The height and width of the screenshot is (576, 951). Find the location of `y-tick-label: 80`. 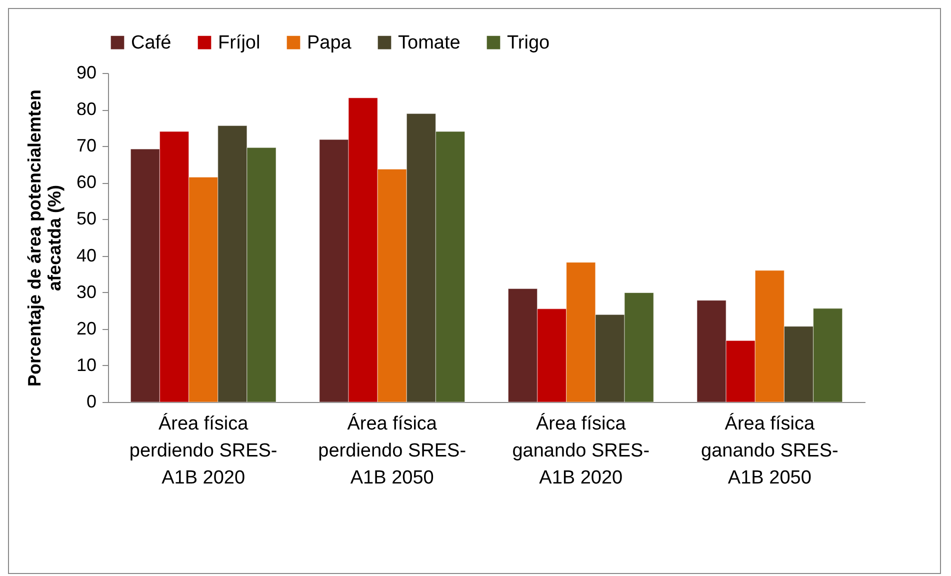

y-tick-label: 80 is located at coordinates (86, 109).